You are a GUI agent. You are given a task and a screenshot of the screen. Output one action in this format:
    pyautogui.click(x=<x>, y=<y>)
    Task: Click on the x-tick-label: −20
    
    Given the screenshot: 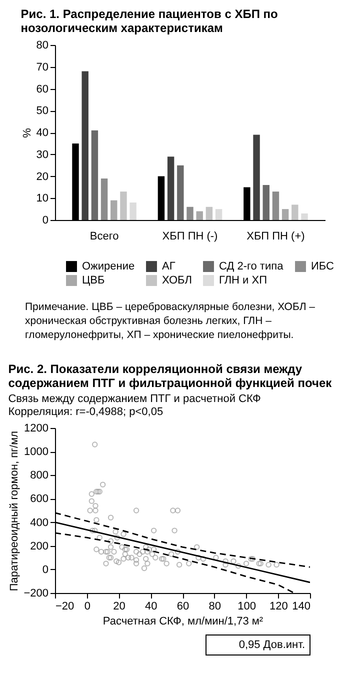 What is the action you would take?
    pyautogui.click(x=65, y=606)
    